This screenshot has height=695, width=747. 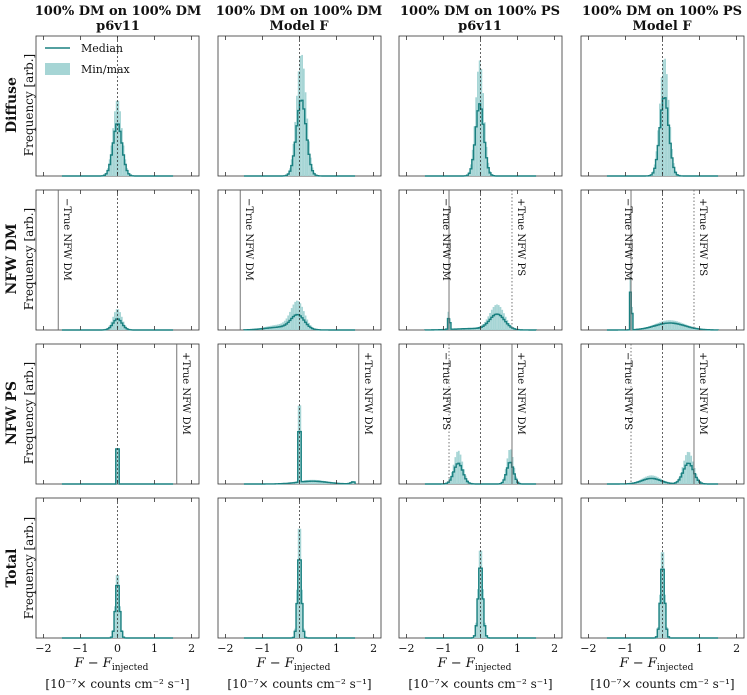 I want to click on panel-r4-c1: −2 −1 0 1 2, so click(x=117, y=576).